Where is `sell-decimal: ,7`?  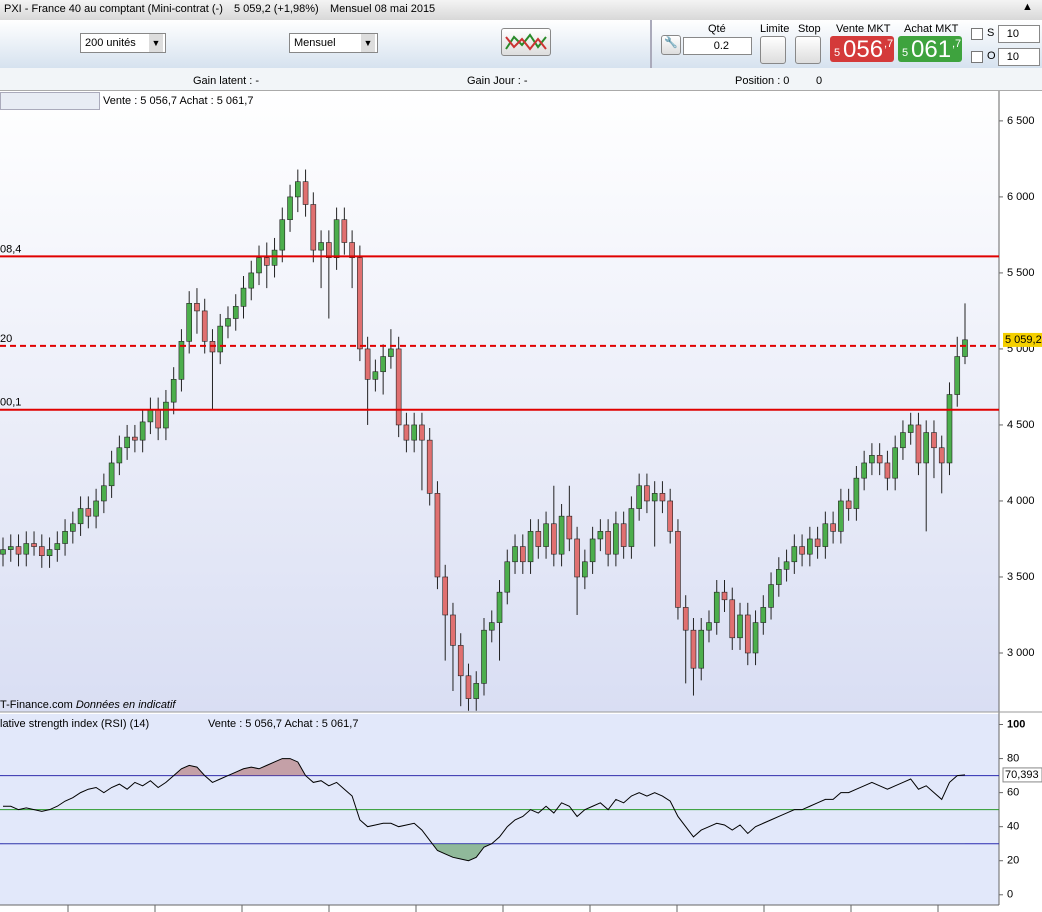
sell-decimal: ,7 is located at coordinates (889, 44).